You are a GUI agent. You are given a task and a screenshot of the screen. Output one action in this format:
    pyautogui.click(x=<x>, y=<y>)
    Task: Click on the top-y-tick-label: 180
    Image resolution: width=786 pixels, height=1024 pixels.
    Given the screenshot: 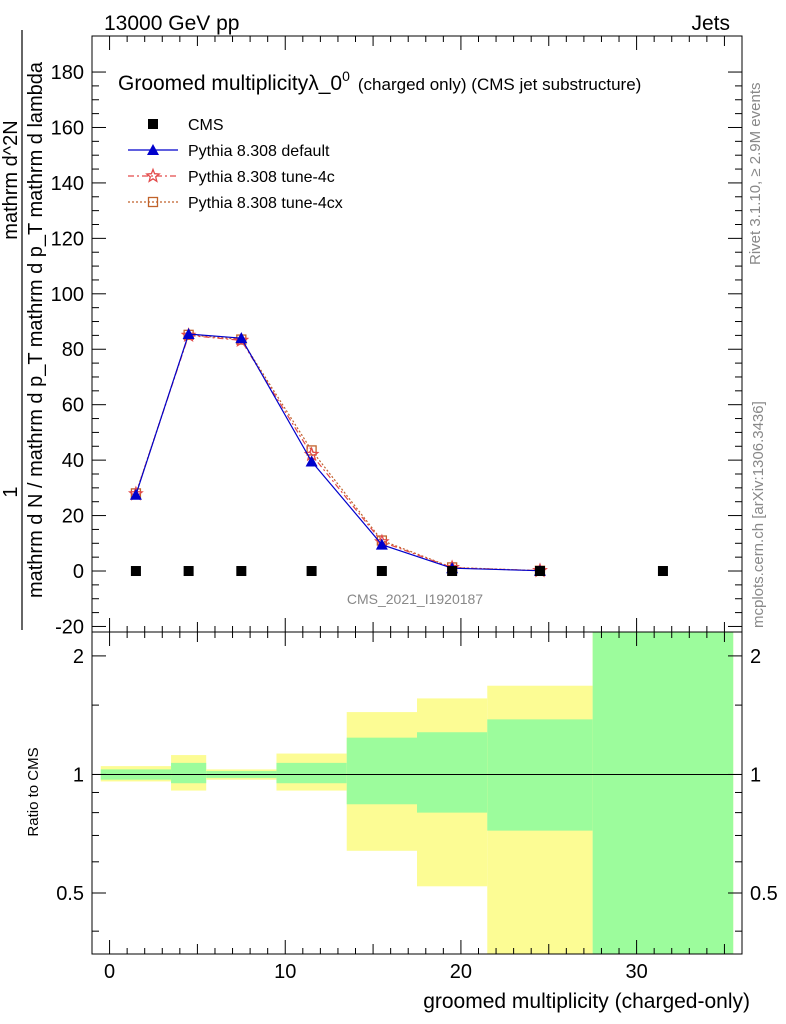 What is the action you would take?
    pyautogui.click(x=67, y=73)
    